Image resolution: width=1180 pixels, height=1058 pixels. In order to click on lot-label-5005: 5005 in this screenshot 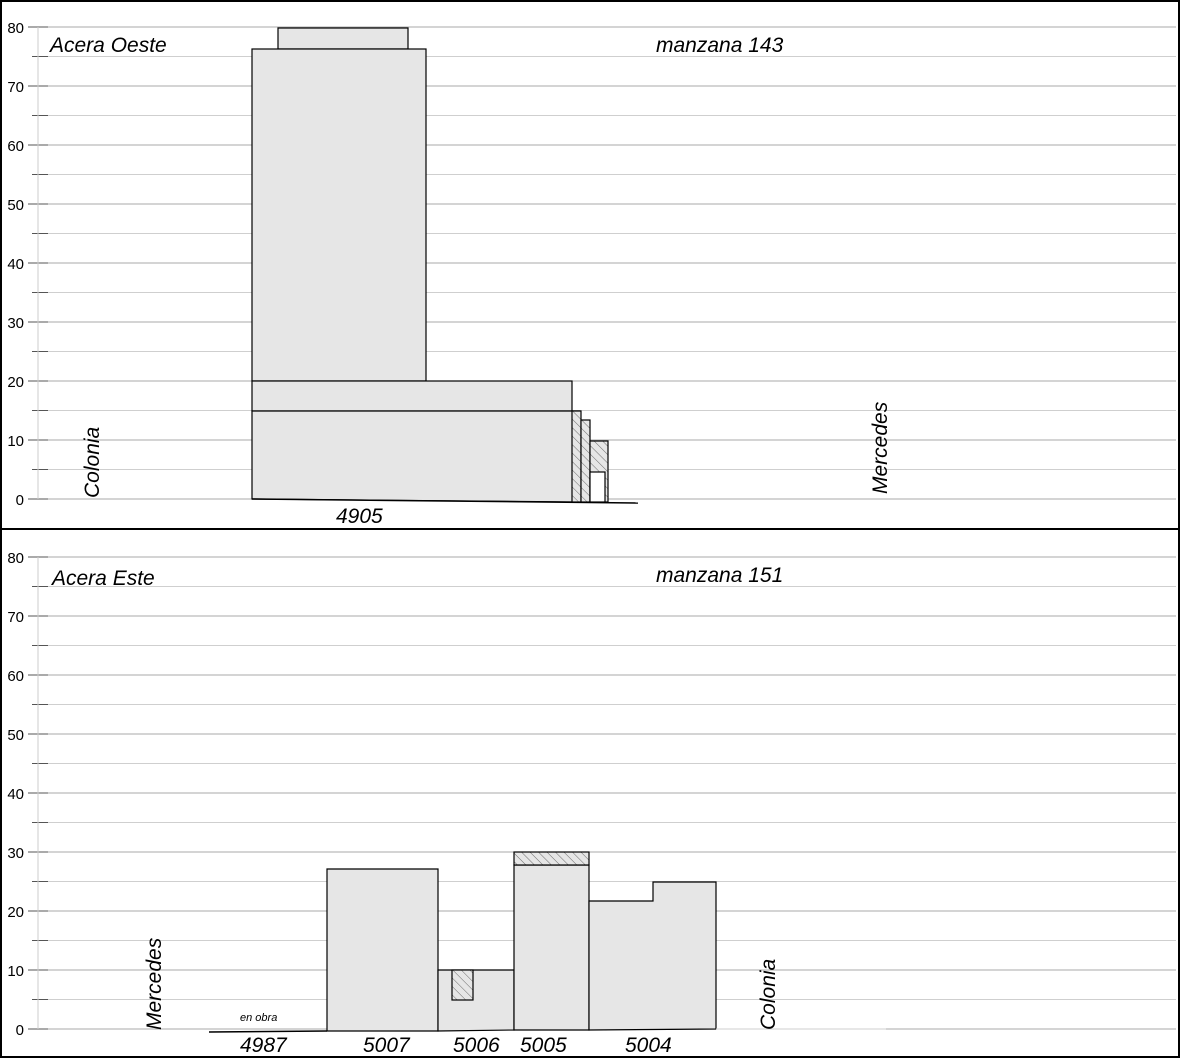, I will do `click(543, 1045)`.